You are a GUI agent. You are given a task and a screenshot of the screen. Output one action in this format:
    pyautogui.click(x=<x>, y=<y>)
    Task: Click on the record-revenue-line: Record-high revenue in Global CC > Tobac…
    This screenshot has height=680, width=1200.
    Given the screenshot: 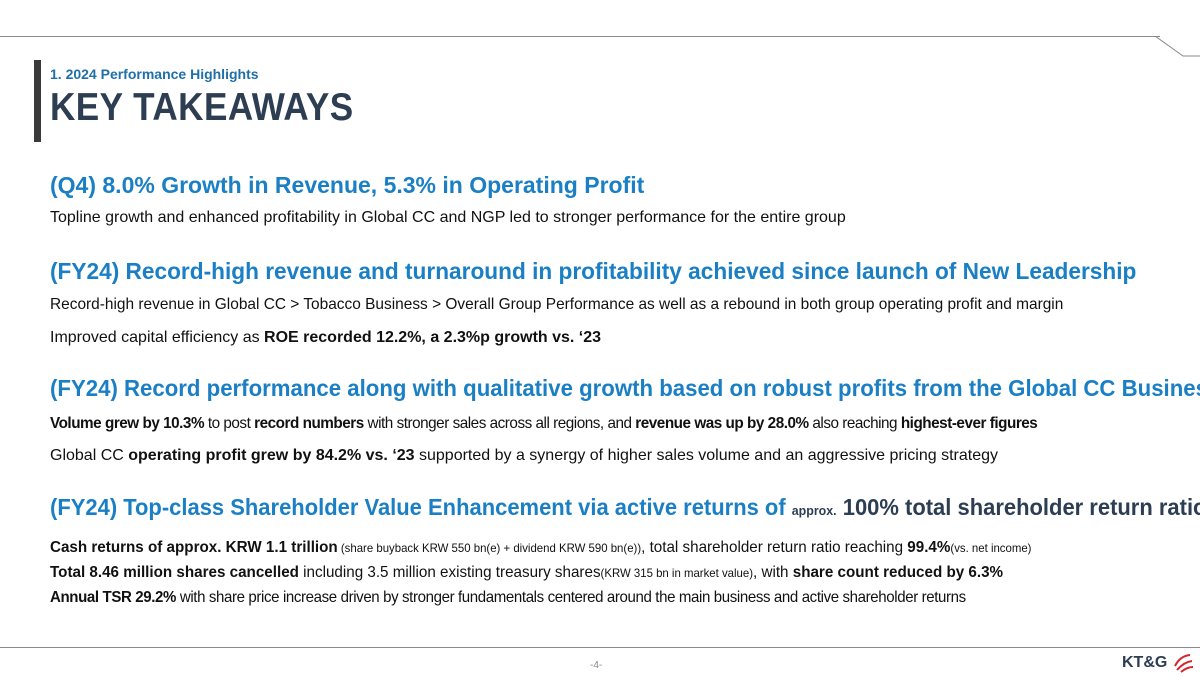 What is the action you would take?
    pyautogui.click(x=557, y=304)
    